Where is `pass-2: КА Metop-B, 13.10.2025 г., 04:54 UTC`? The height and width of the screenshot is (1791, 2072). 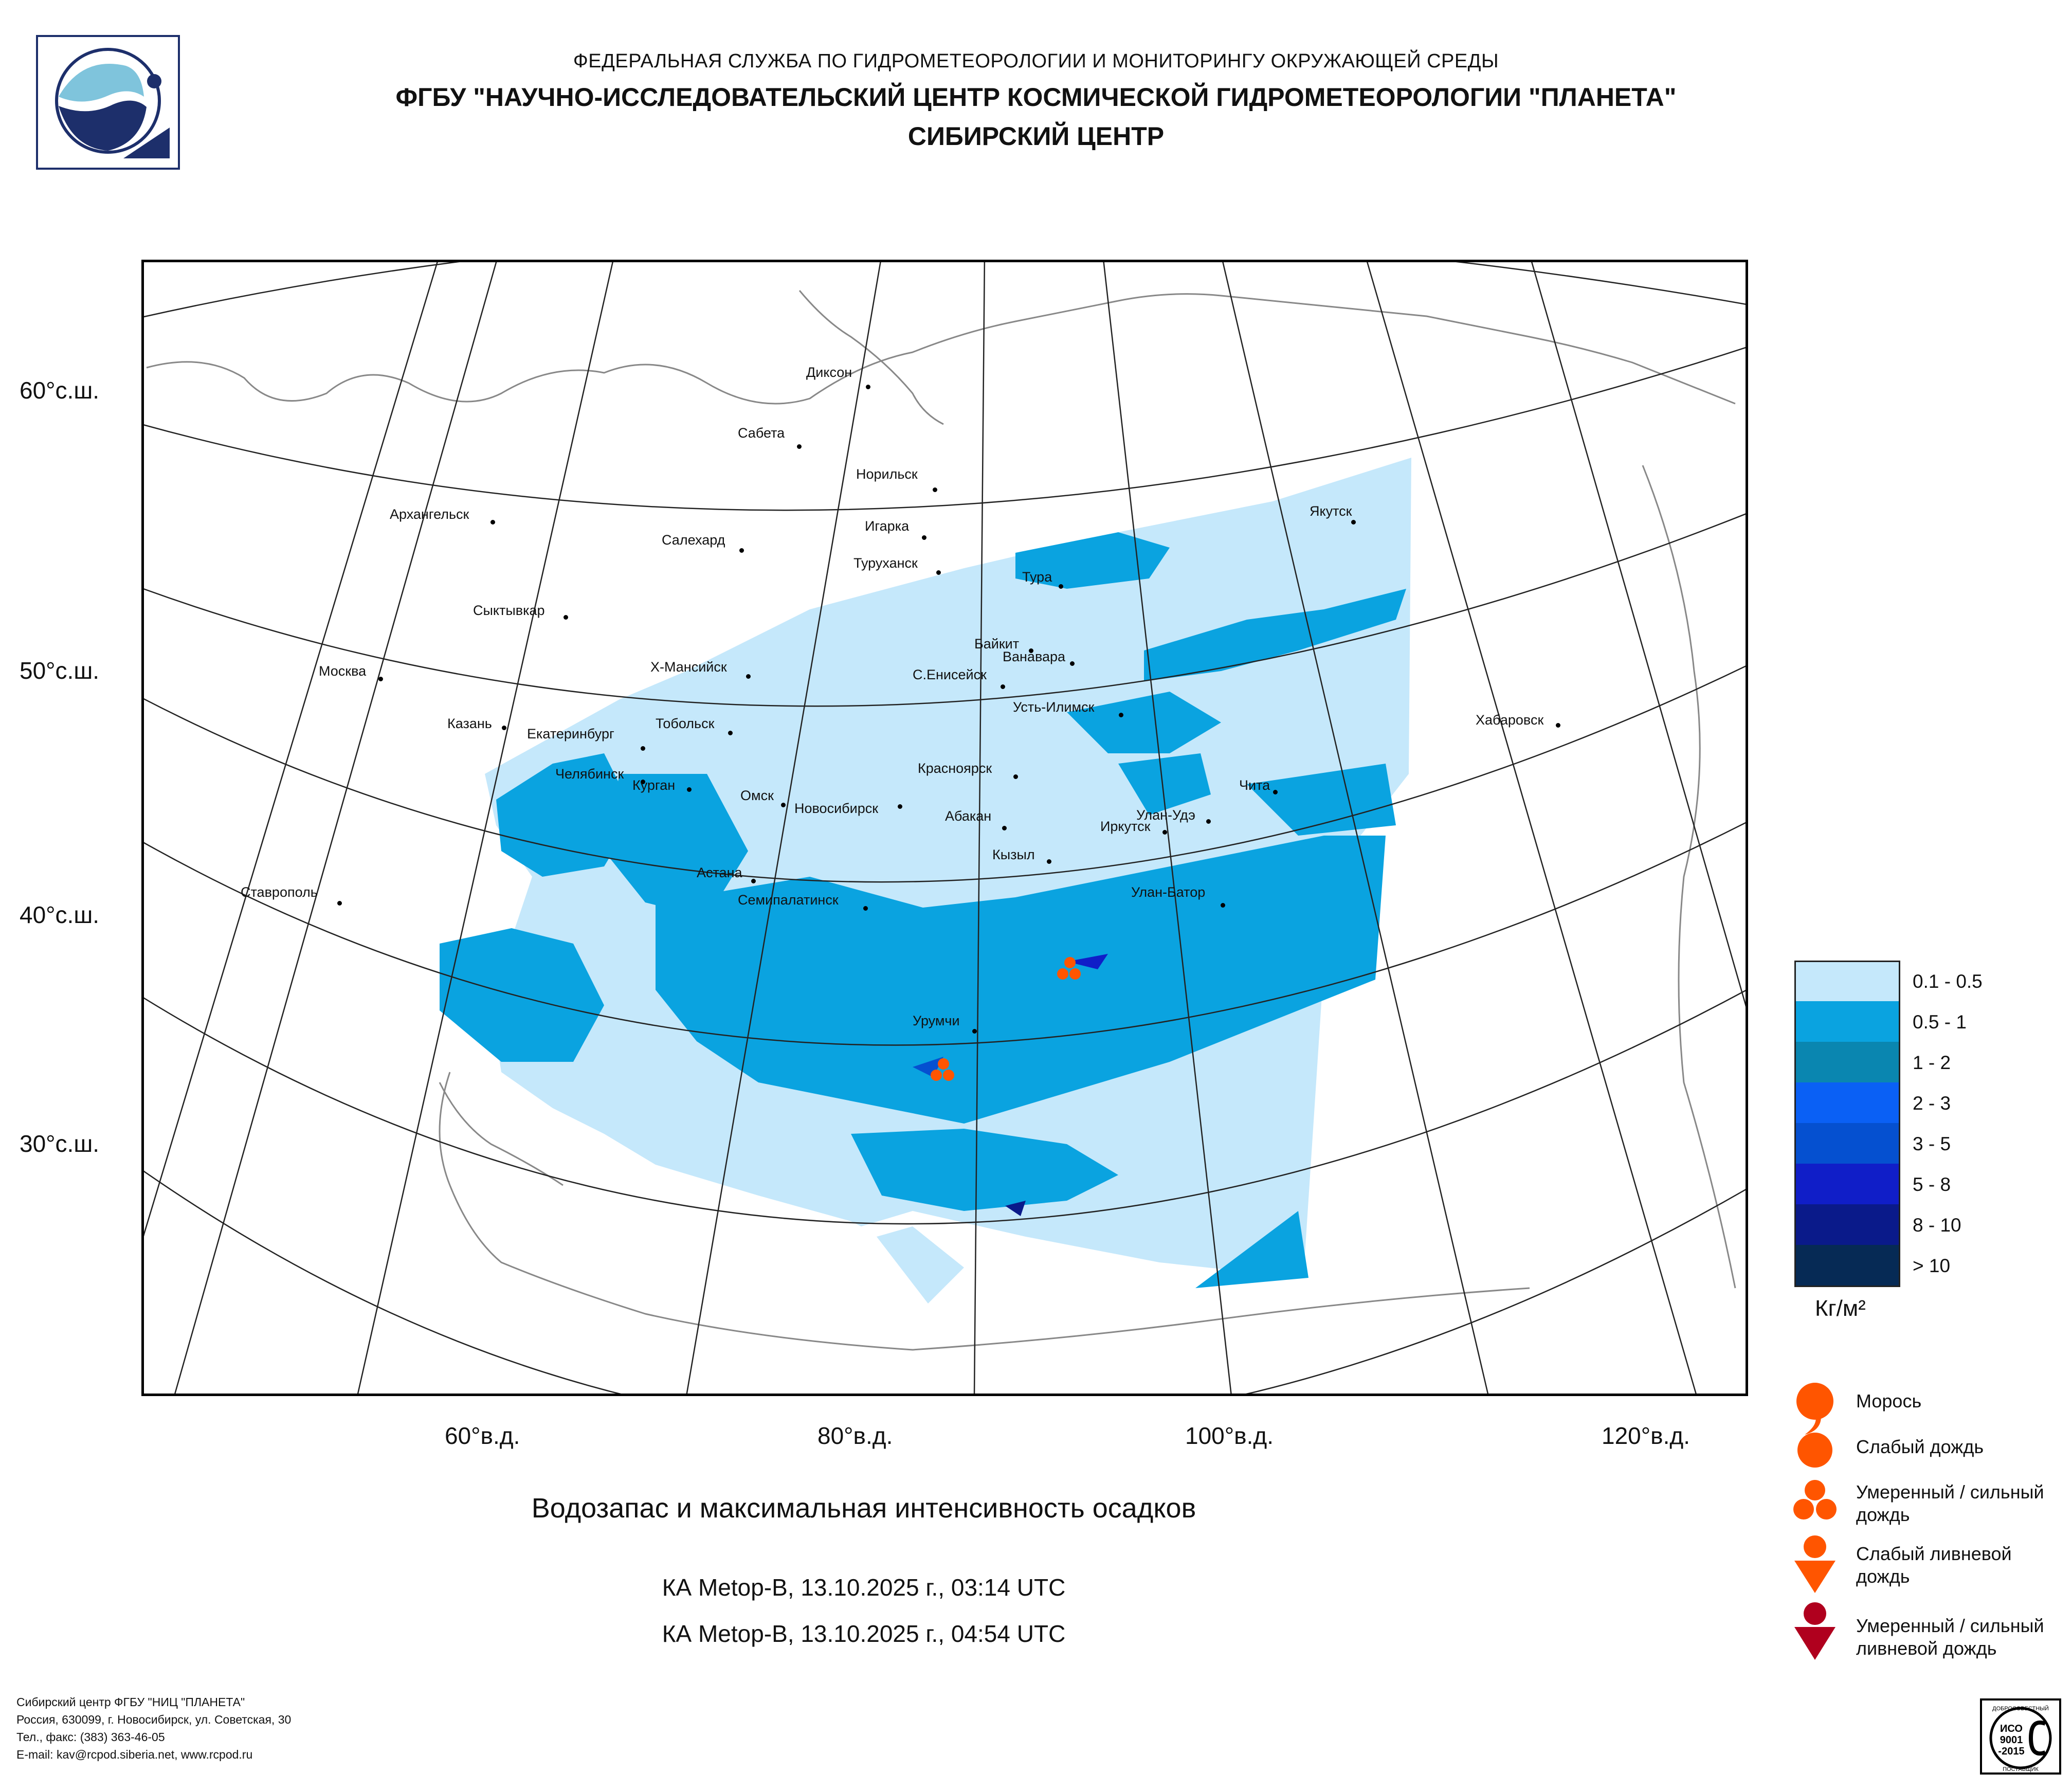 pass-2: КА Metop-B, 13.10.2025 г., 04:54 UTC is located at coordinates (864, 1633).